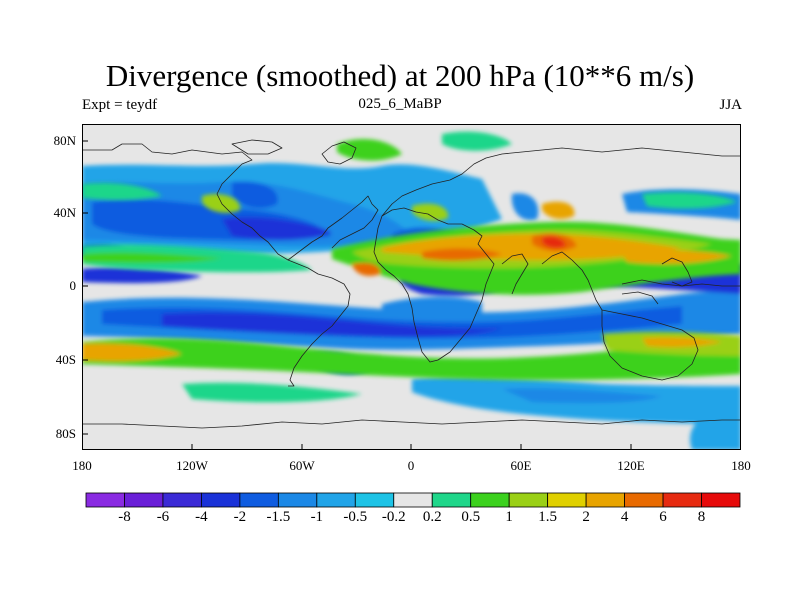 The height and width of the screenshot is (600, 800). What do you see at coordinates (192, 465) in the screenshot?
I see `lon-tick-label: 120W` at bounding box center [192, 465].